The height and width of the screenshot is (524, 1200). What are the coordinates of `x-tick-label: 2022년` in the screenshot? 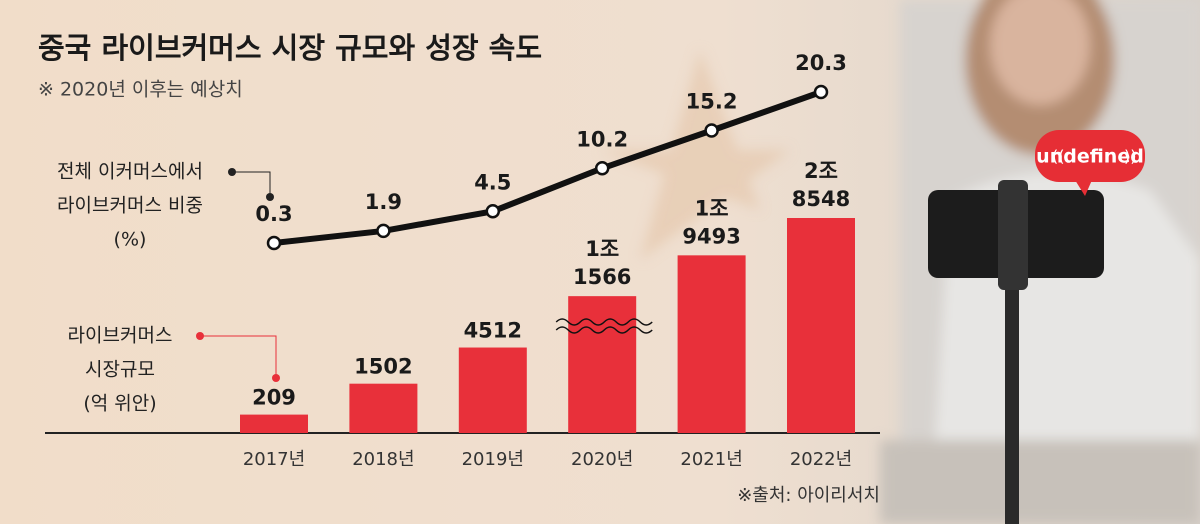 It's located at (821, 459).